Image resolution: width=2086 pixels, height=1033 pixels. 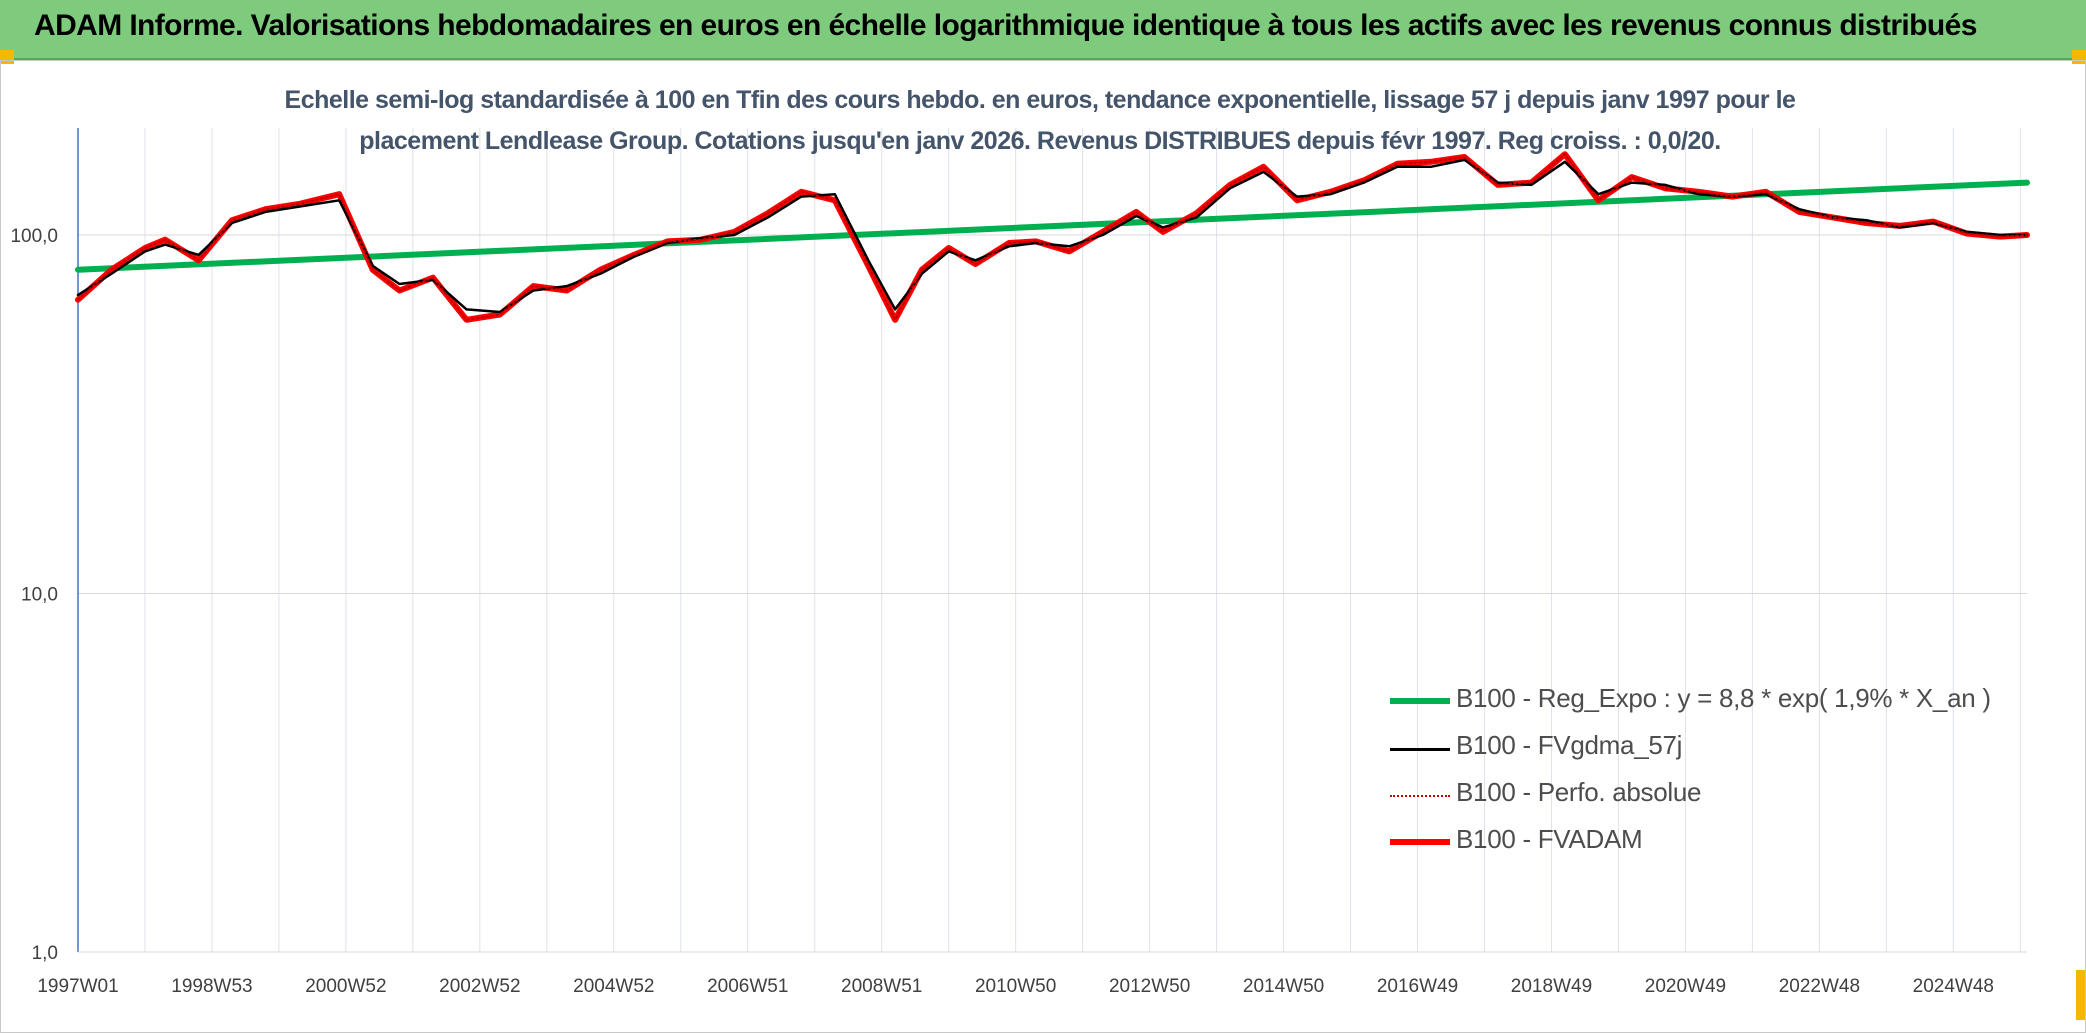 What do you see at coordinates (1015, 986) in the screenshot?
I see `x-tick-label: 2010W50` at bounding box center [1015, 986].